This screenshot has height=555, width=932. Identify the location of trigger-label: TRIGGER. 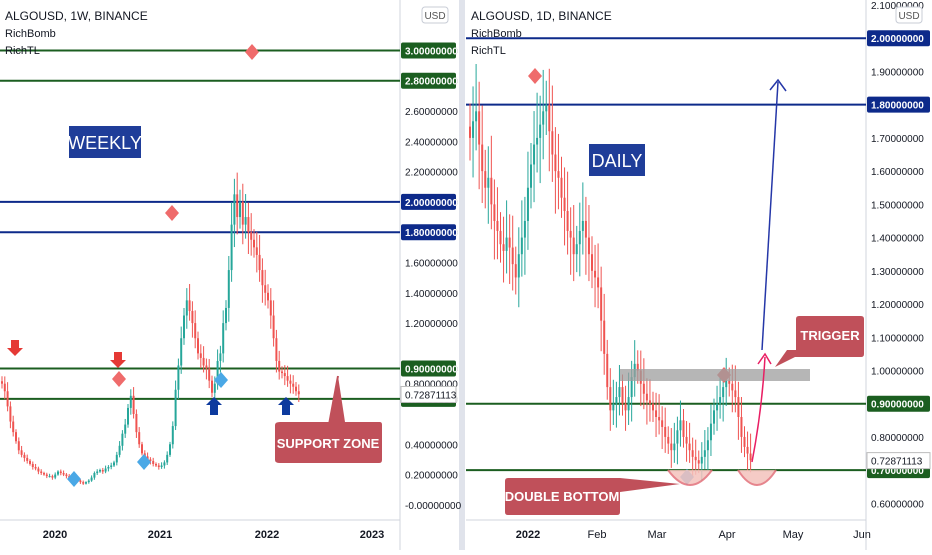
(830, 335).